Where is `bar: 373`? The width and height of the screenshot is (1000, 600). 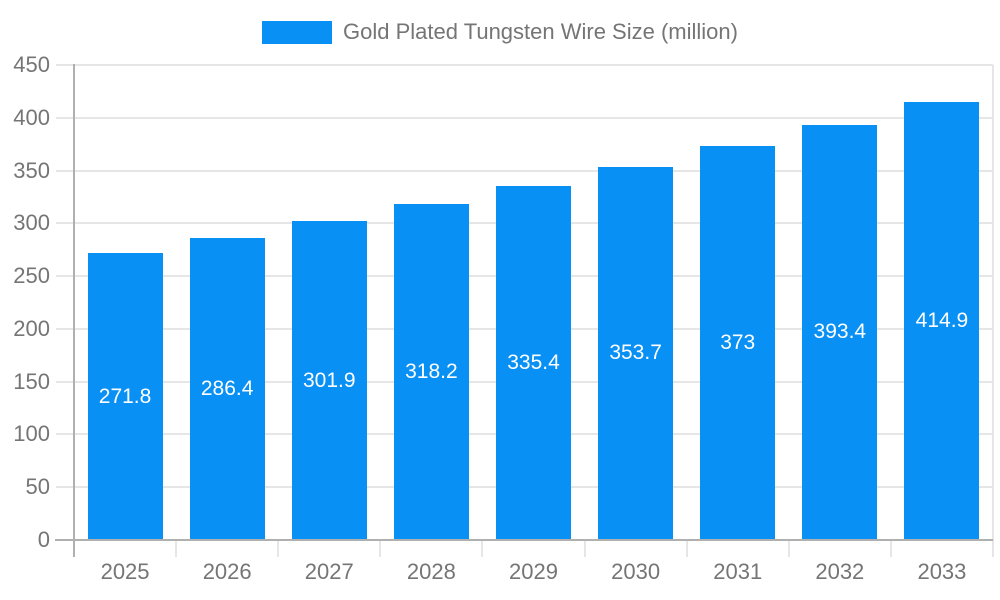 bar: 373 is located at coordinates (738, 343).